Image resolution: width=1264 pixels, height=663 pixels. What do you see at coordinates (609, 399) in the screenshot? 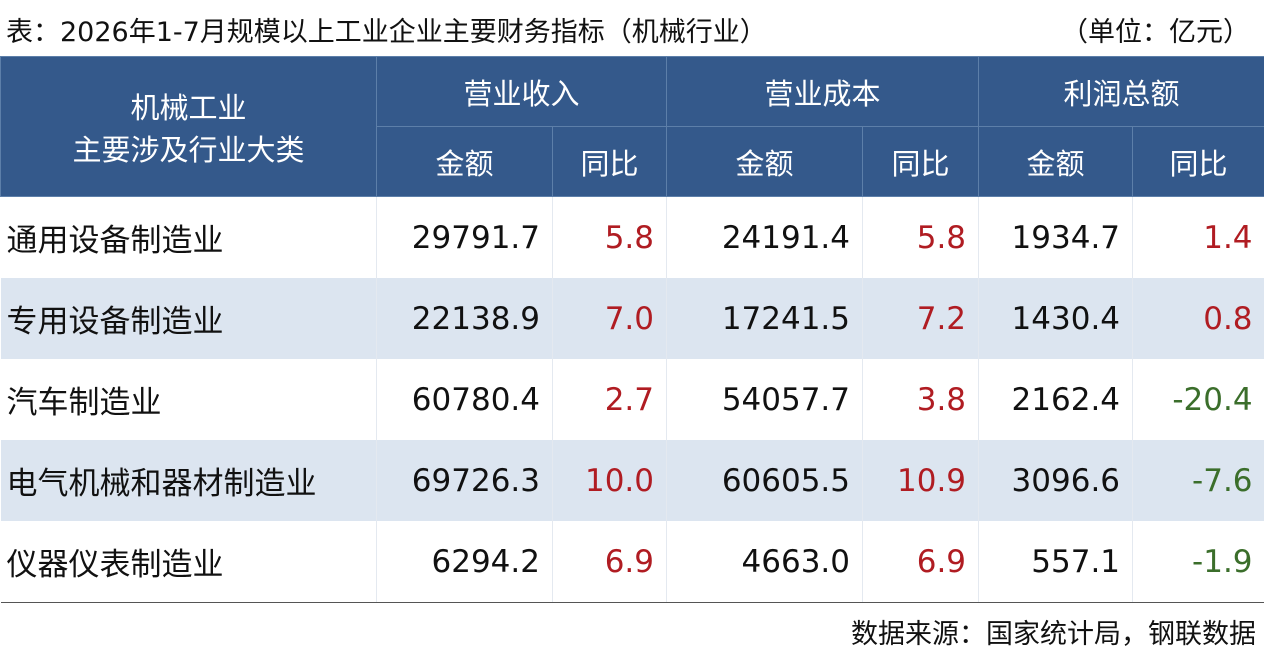
I see `yoy-cell: 2.7` at bounding box center [609, 399].